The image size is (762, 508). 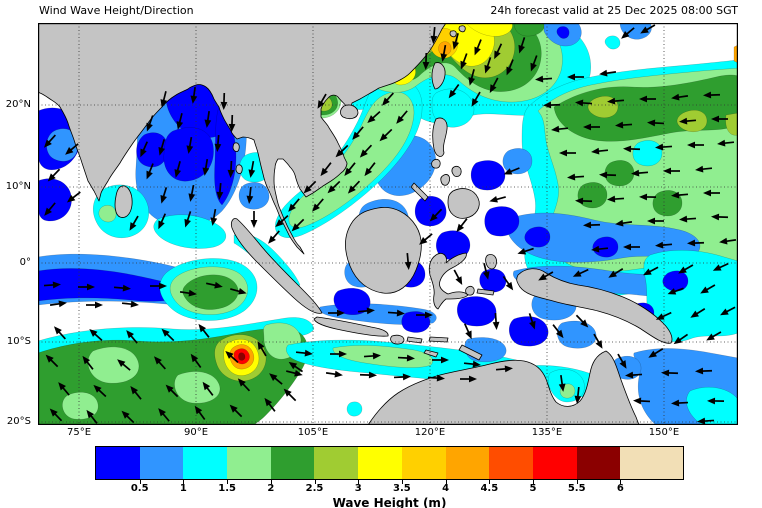 What do you see at coordinates (139, 488) in the screenshot?
I see `colorbar-tick-label: 0.5` at bounding box center [139, 488].